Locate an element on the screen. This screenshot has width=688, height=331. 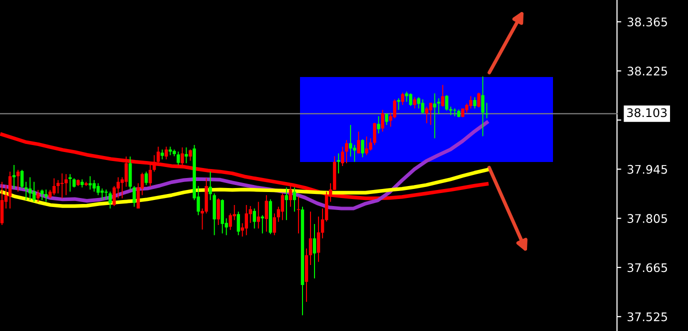
y-tick-label: 38.365 is located at coordinates (647, 21).